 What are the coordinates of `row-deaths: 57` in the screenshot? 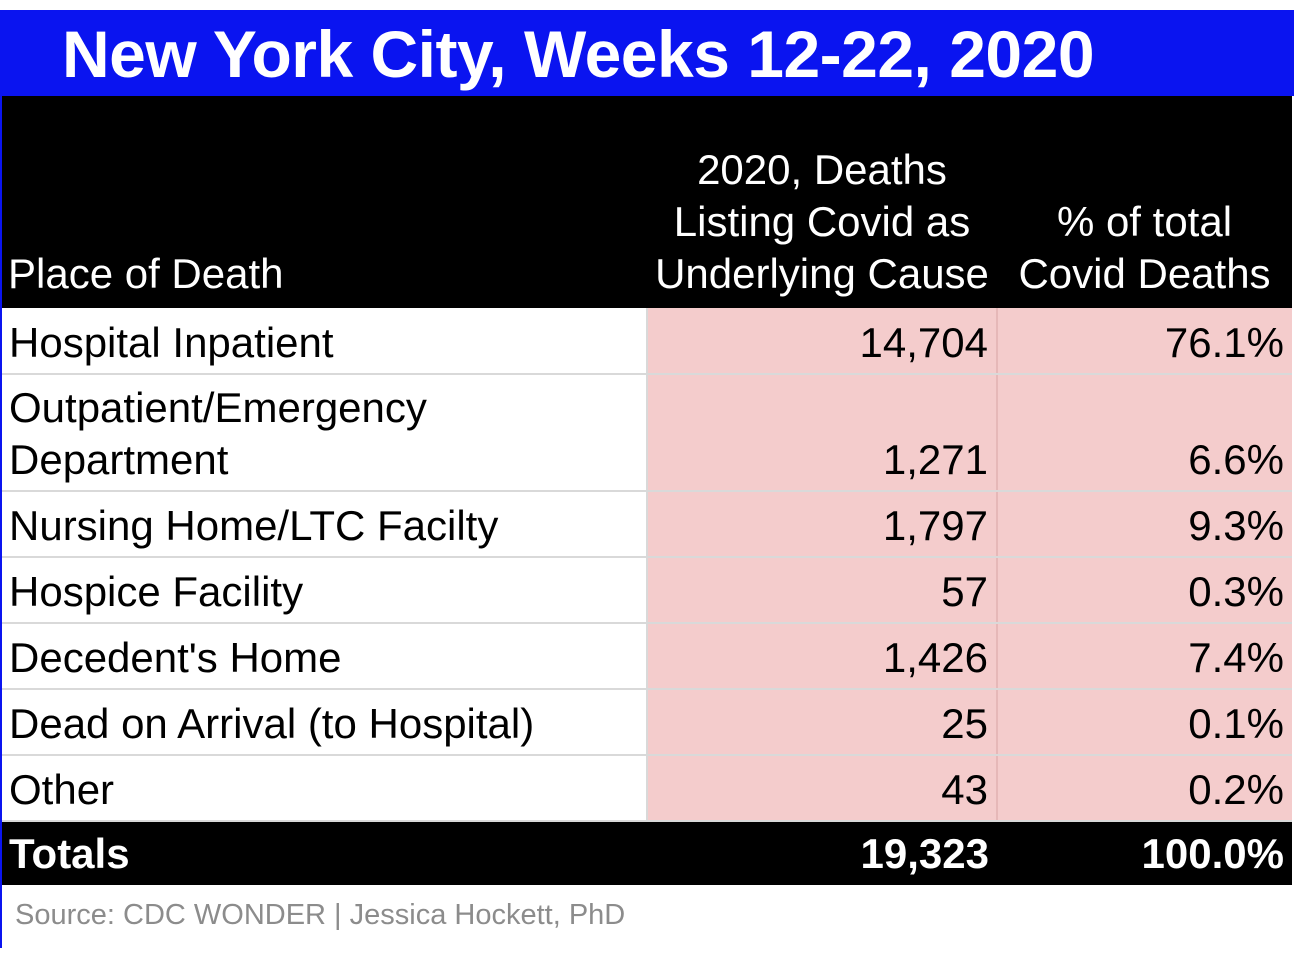 It's located at (822, 590).